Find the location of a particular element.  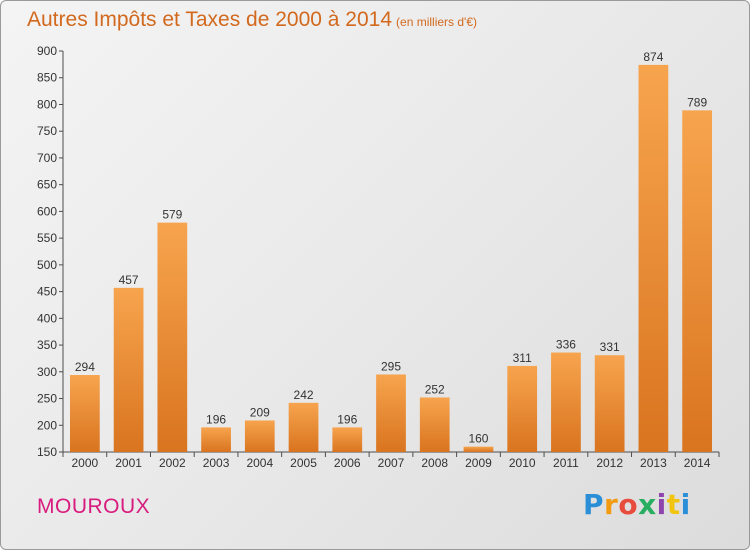

logo-letter: o is located at coordinates (628, 504).